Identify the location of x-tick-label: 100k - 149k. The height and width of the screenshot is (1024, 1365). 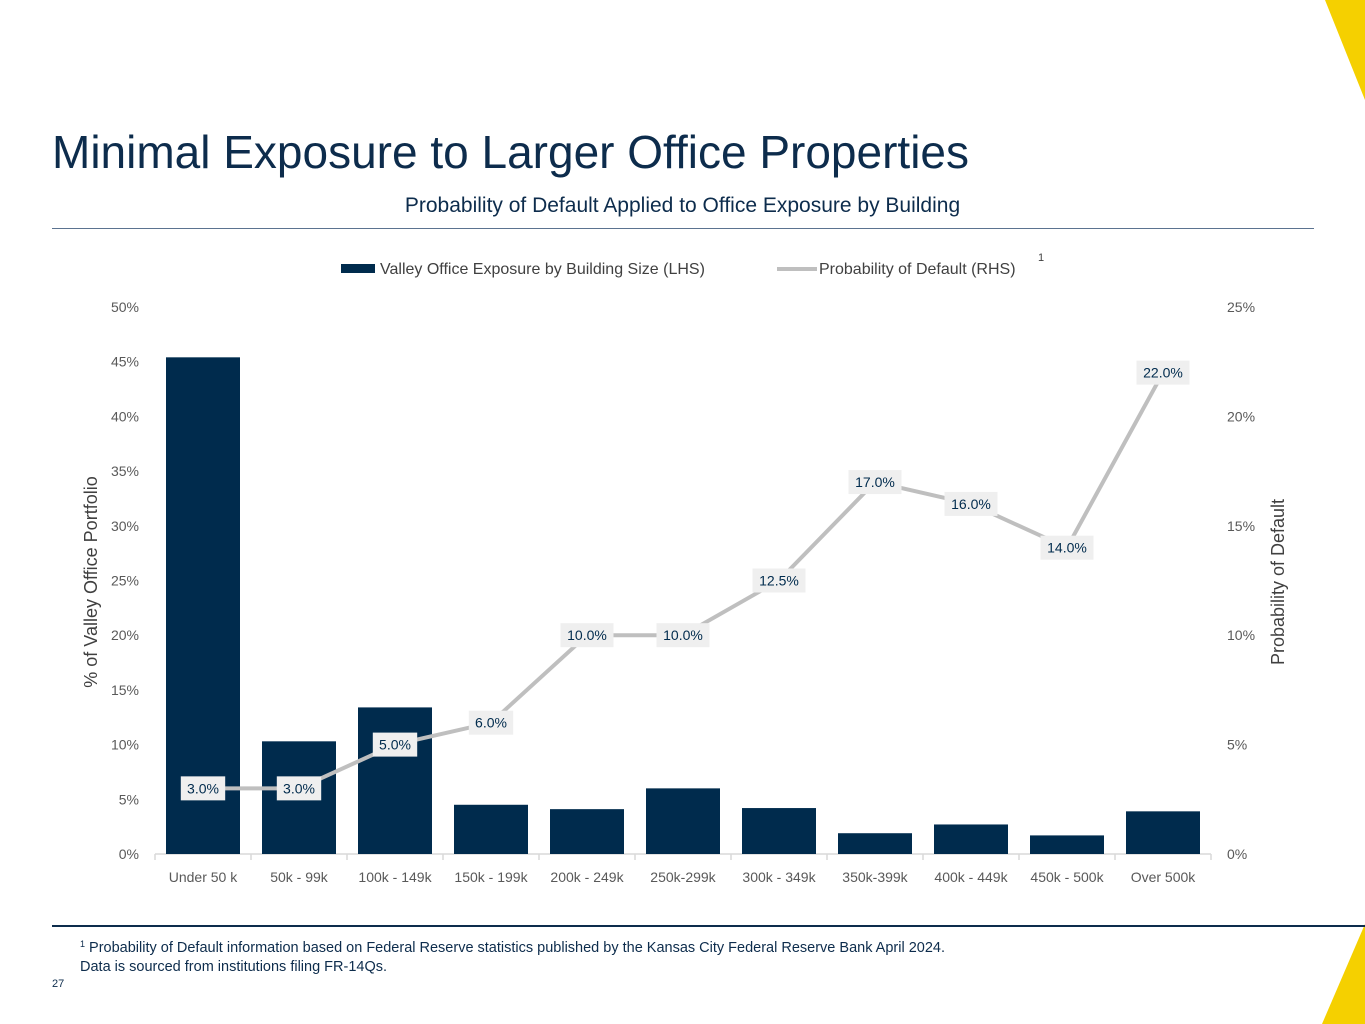
(395, 877).